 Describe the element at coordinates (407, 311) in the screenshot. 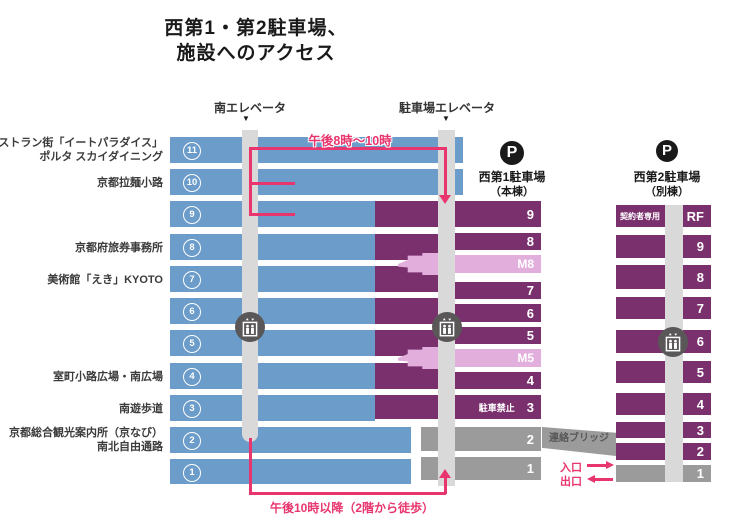

I see `p1-left-segment` at that location.